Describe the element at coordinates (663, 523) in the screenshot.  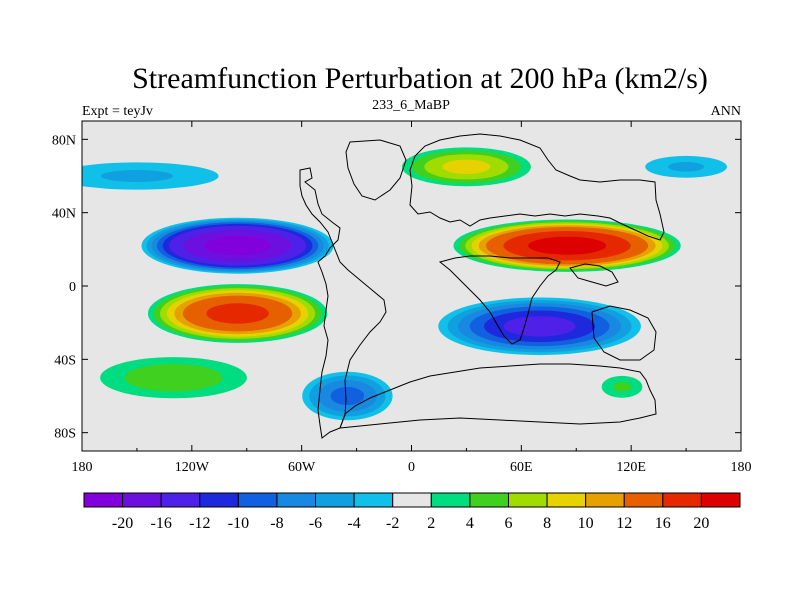
I see `colorbar-tick-label: 16` at that location.